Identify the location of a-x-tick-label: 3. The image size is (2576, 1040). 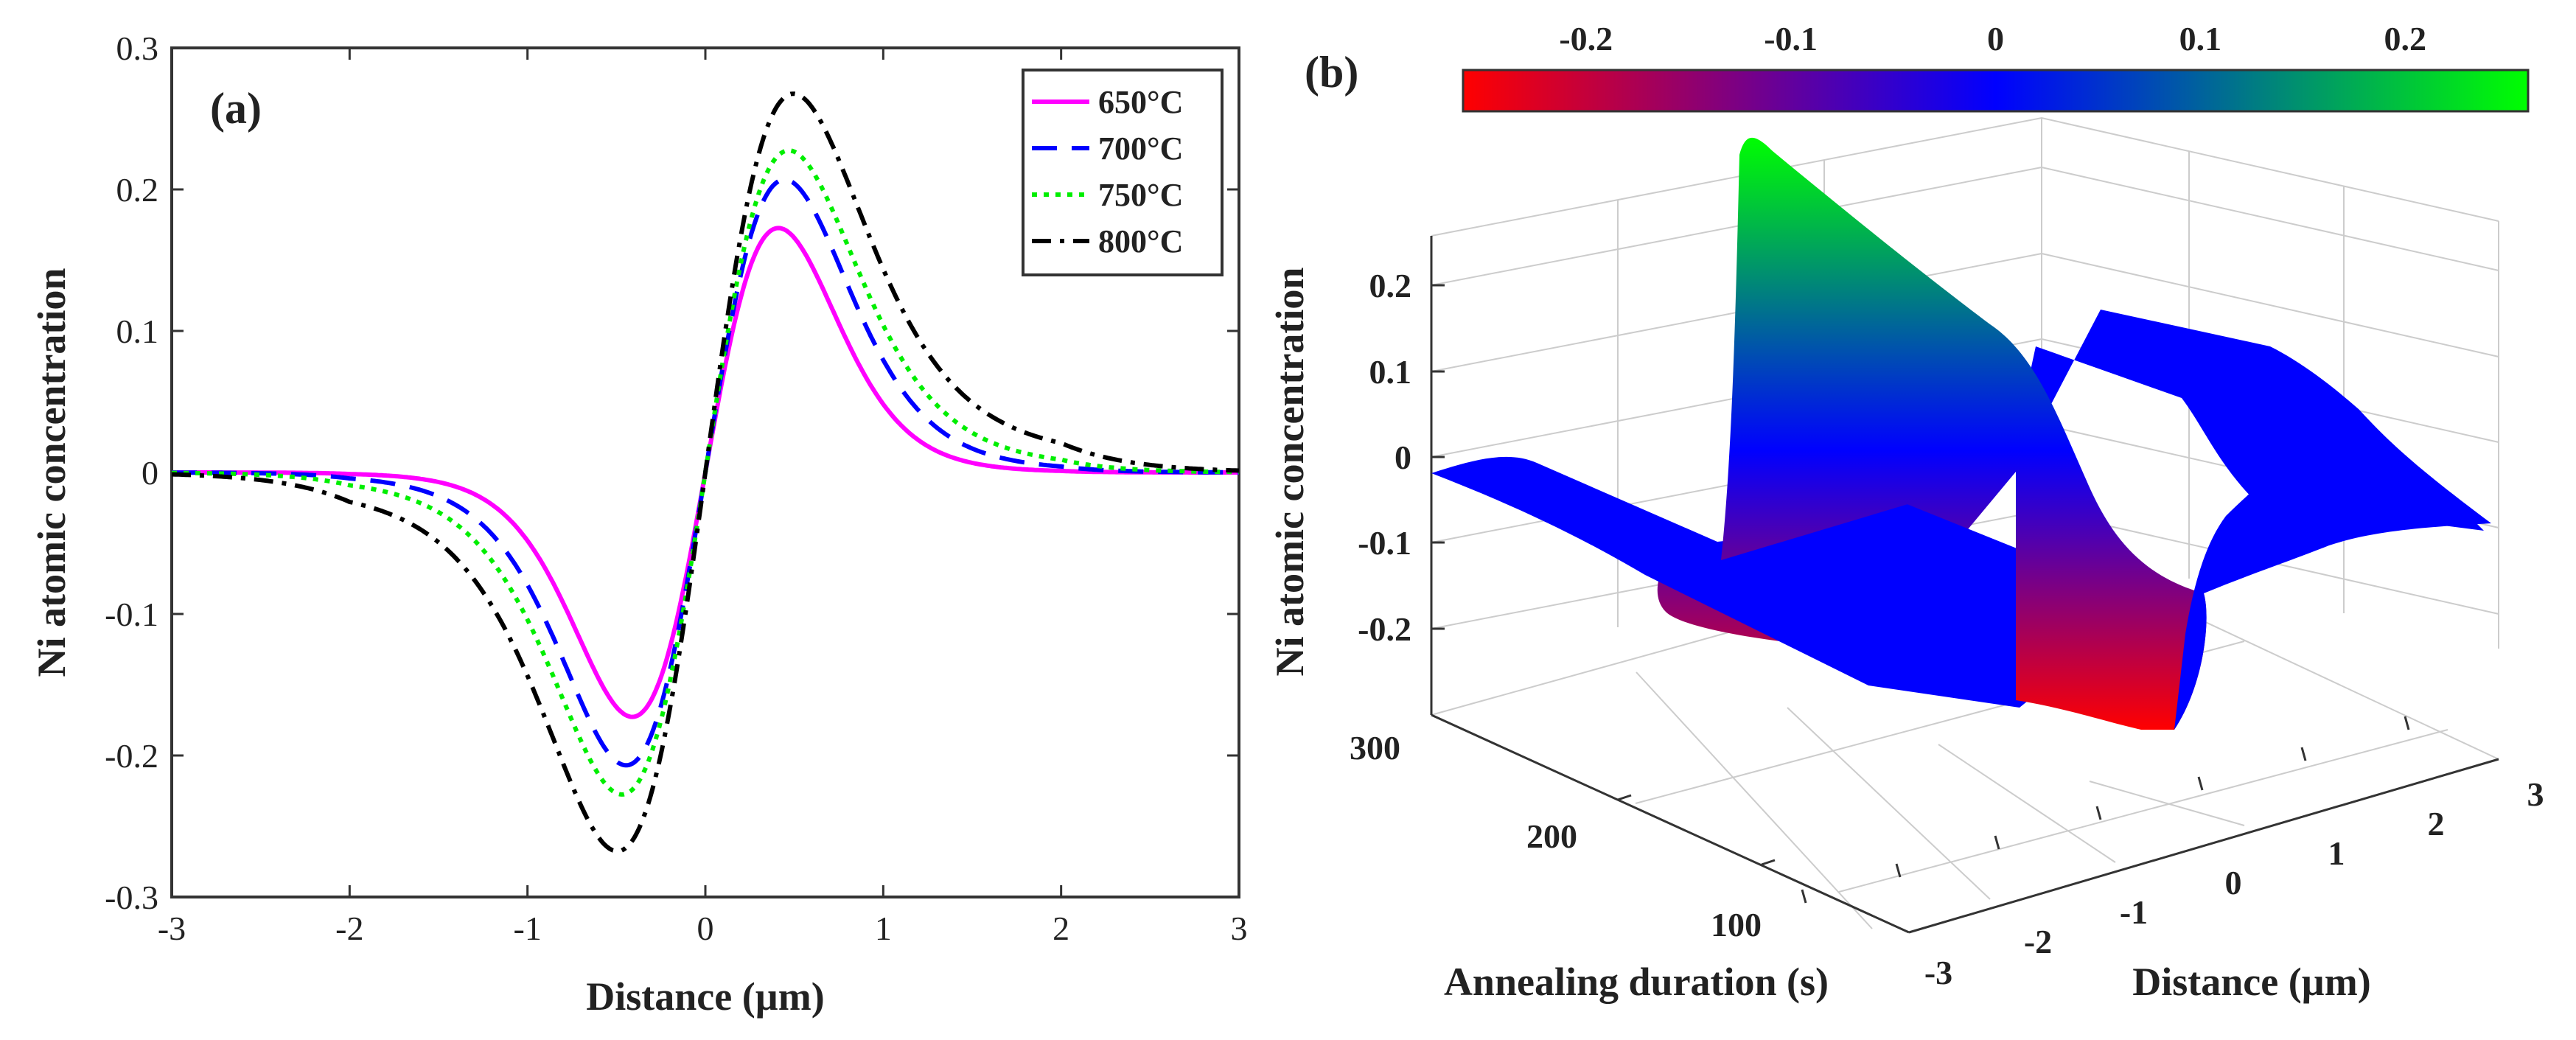
(1239, 929).